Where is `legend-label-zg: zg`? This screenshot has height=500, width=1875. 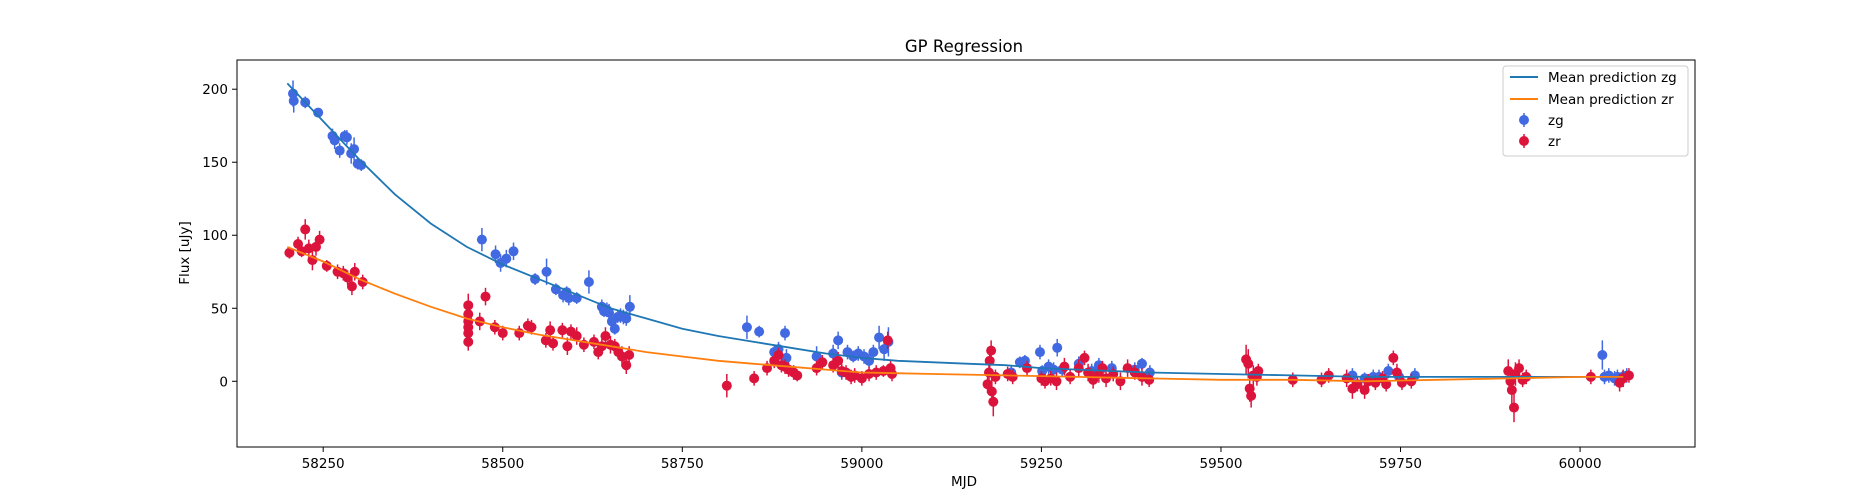 legend-label-zg: zg is located at coordinates (1556, 121).